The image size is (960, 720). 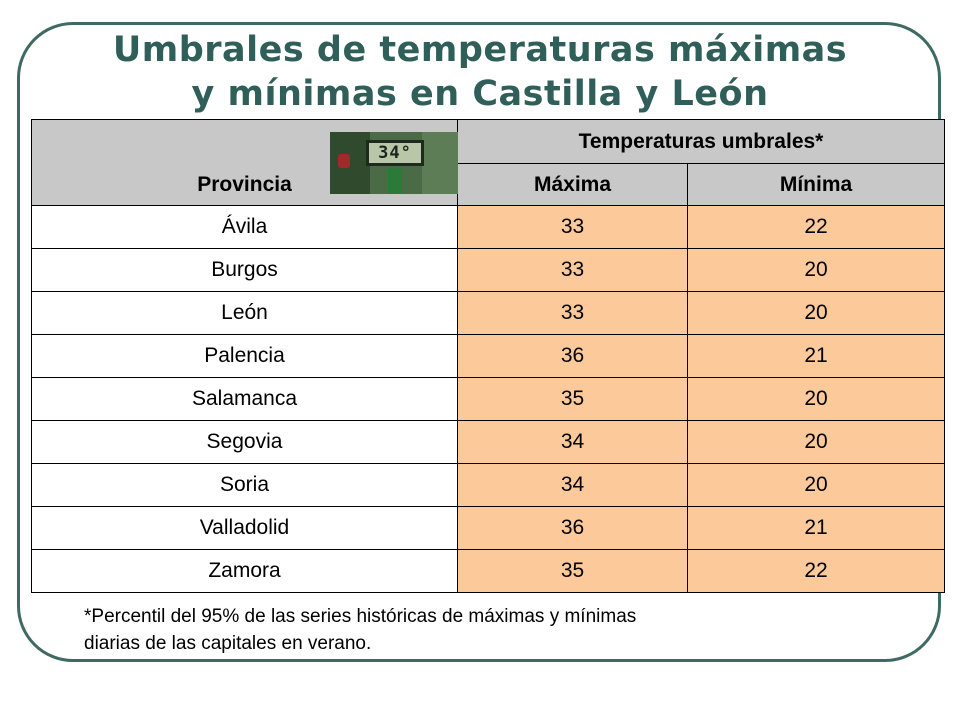 I want to click on table-row: Palencia 36 21, so click(x=488, y=356).